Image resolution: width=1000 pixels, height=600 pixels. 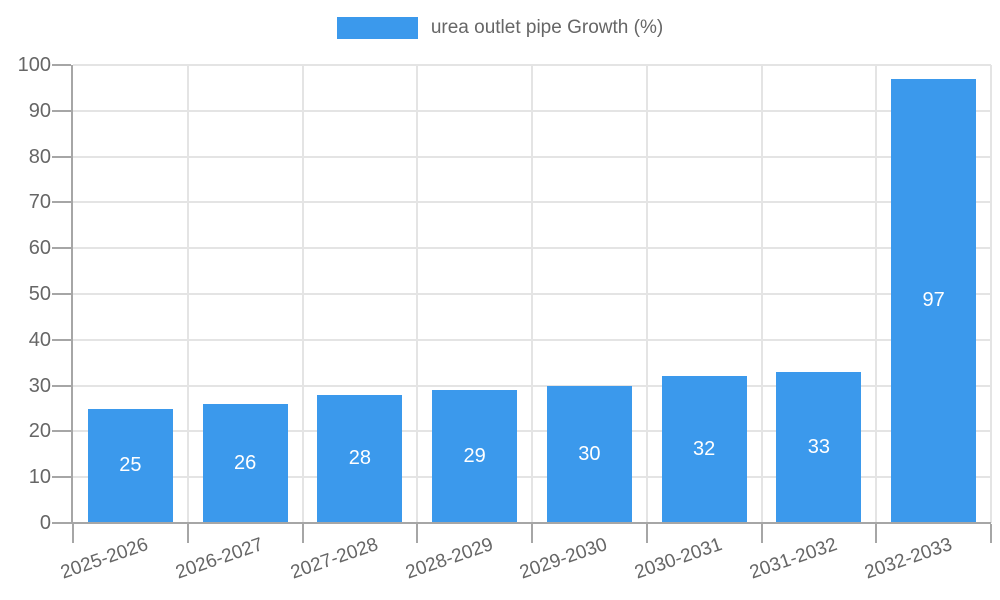 What do you see at coordinates (547, 27) in the screenshot?
I see `legend-series-label: urea outlet pipe Growth (%)` at bounding box center [547, 27].